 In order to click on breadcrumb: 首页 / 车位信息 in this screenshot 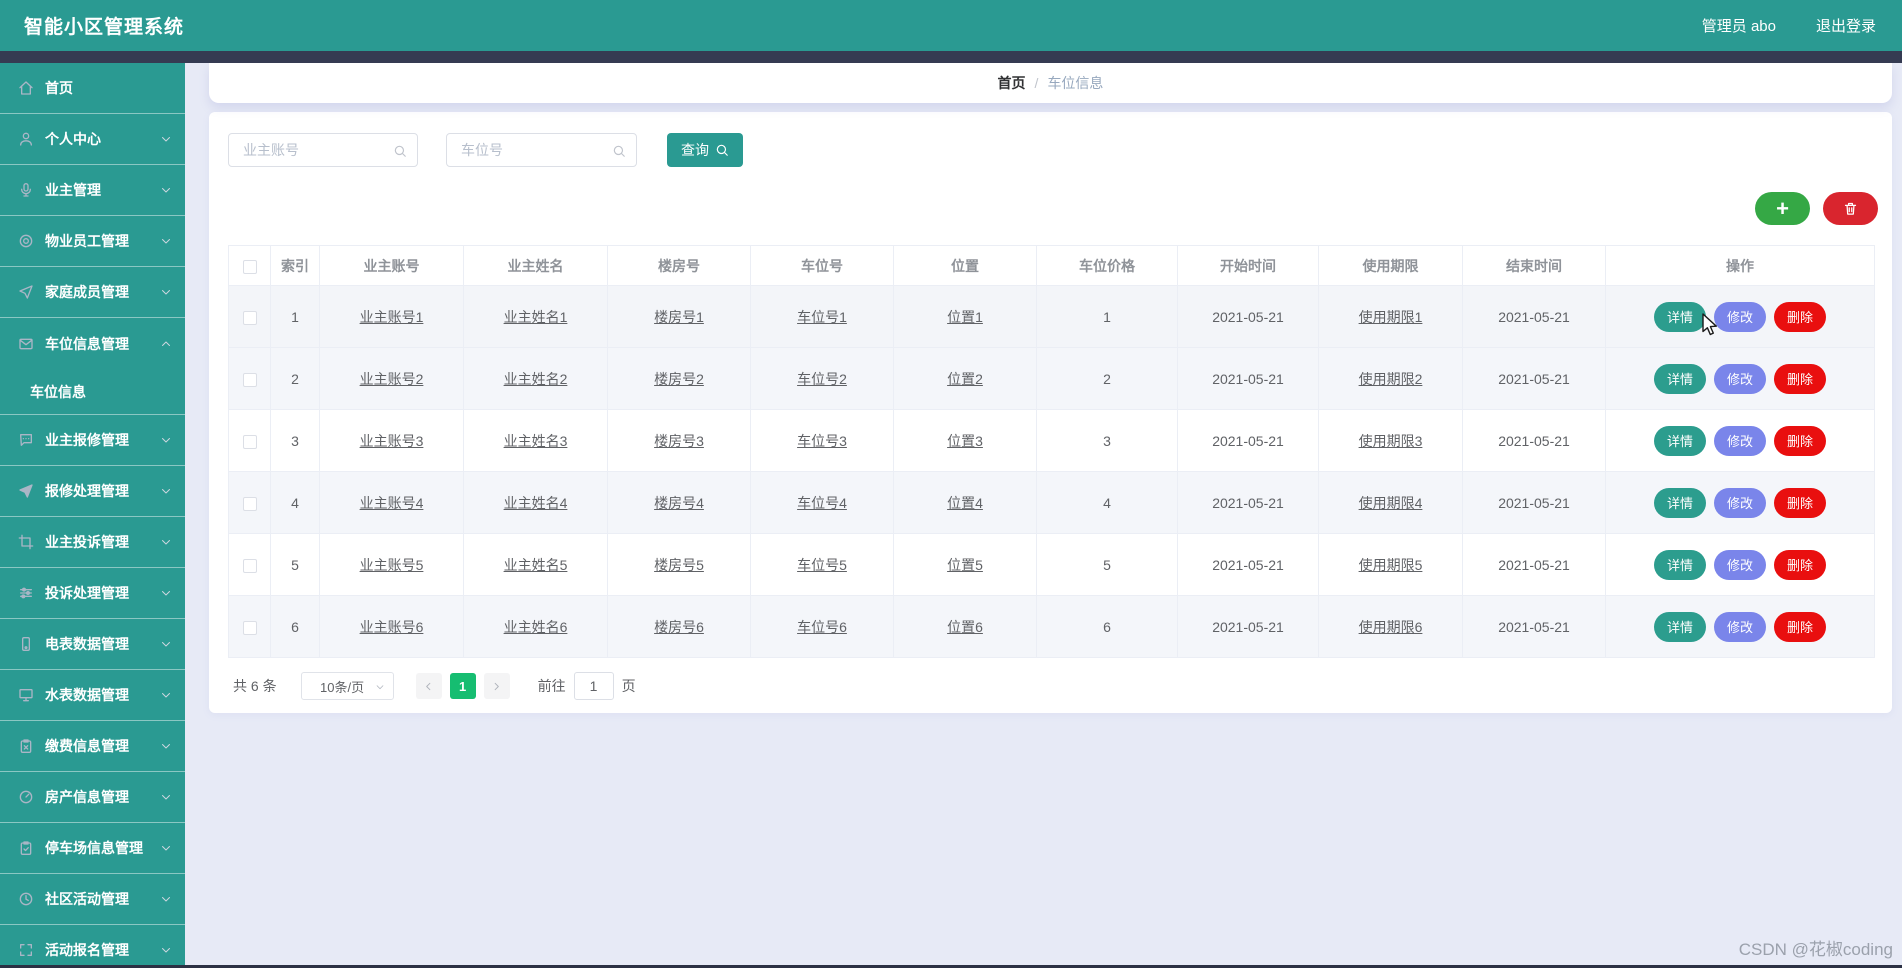, I will do `click(1050, 83)`.